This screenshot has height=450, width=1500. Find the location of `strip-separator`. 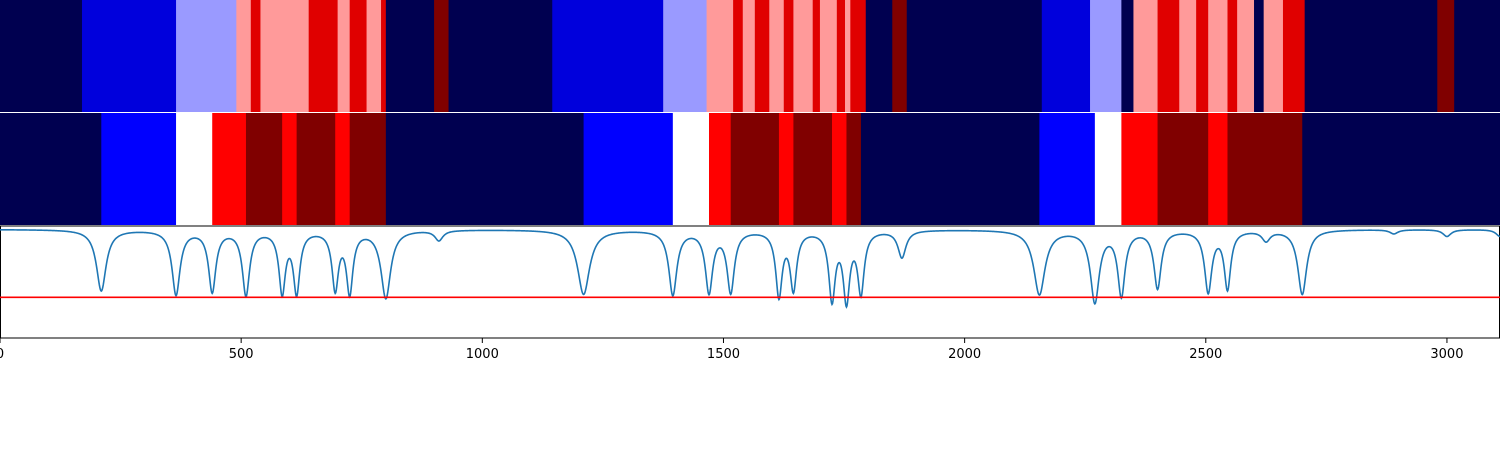

strip-separator is located at coordinates (750, 112).